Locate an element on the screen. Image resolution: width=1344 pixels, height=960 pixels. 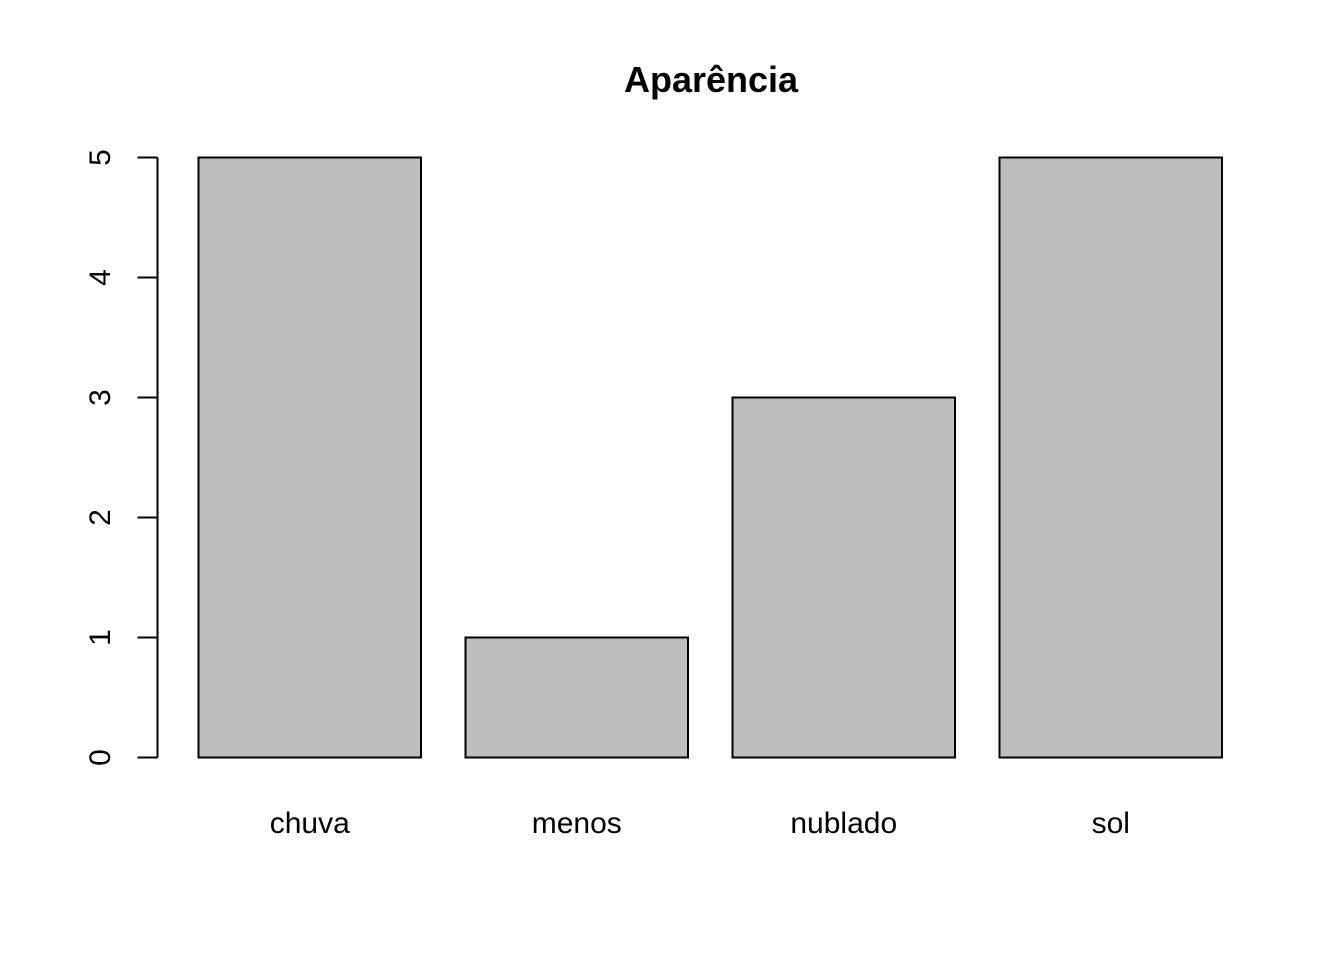
bar-nublado is located at coordinates (843, 577).